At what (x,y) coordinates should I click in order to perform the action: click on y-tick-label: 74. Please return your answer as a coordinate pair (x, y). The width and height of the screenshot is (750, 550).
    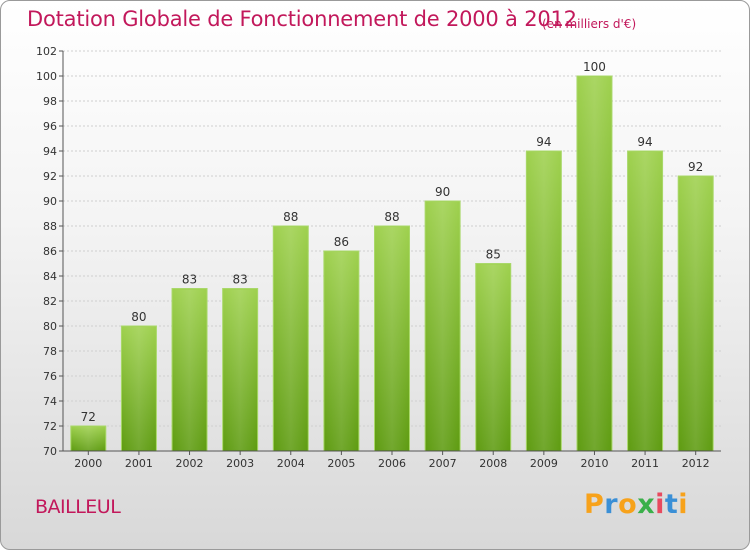
    Looking at the image, I should click on (50, 401).